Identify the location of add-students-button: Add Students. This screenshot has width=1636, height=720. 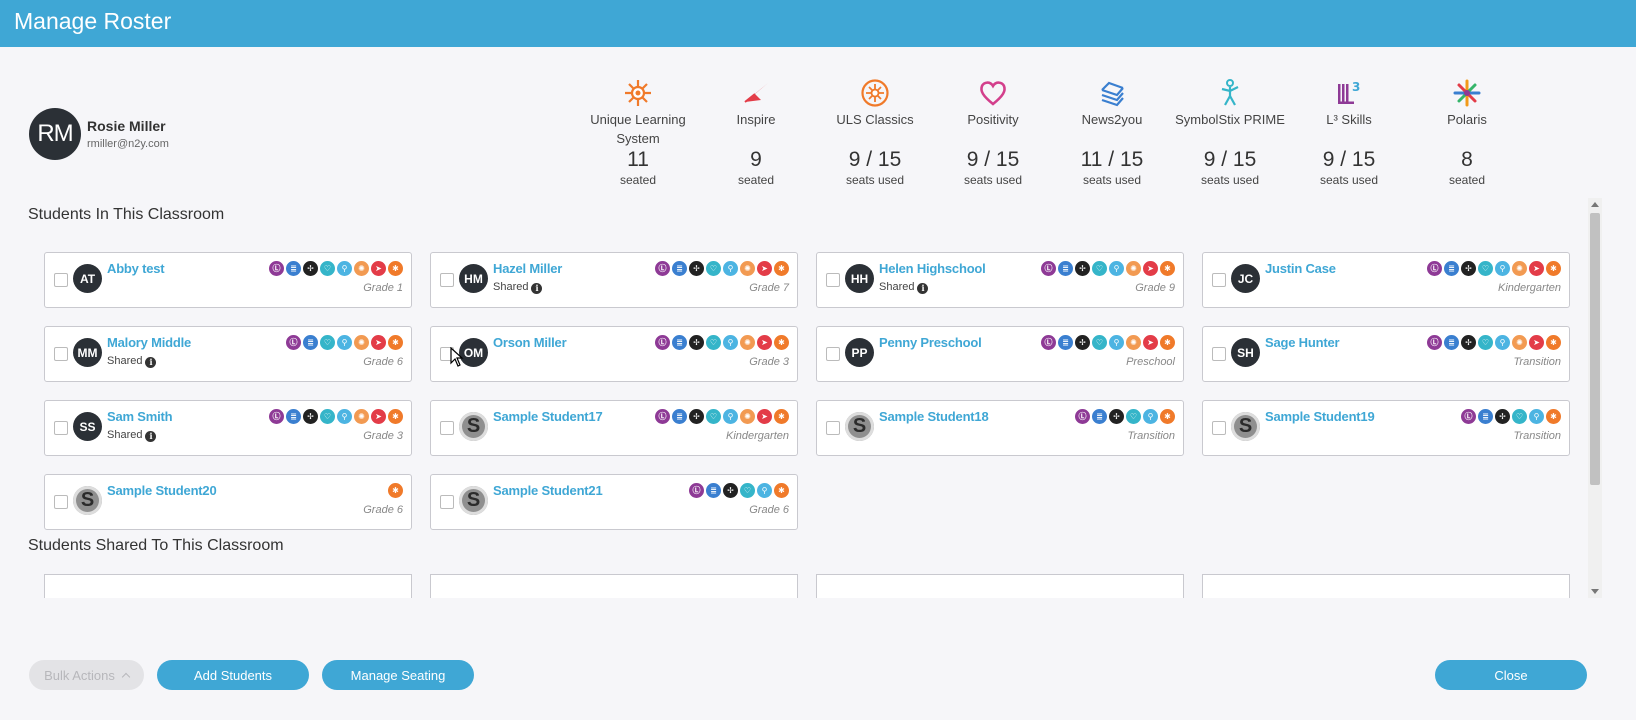
(233, 675).